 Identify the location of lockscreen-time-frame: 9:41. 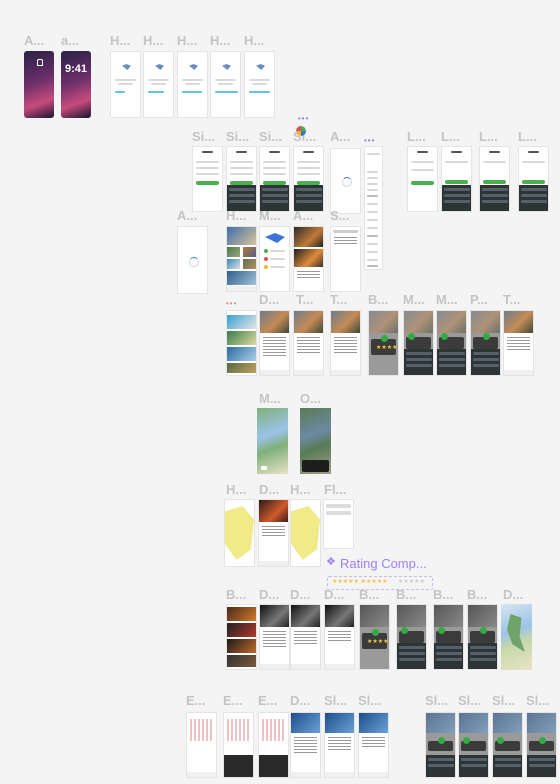
(76, 84).